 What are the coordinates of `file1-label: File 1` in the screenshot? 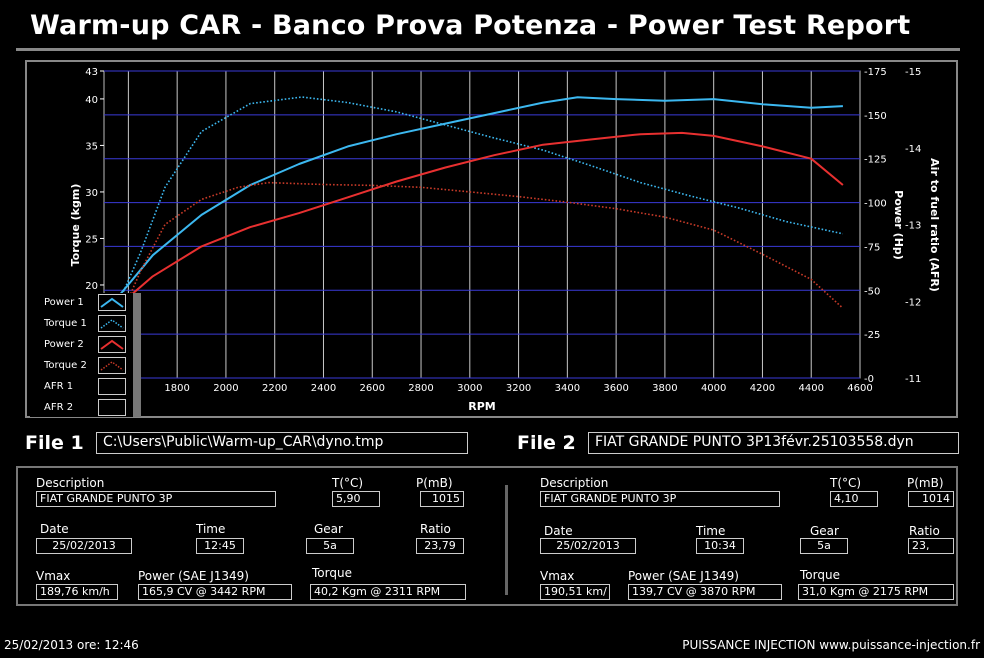 It's located at (54, 443).